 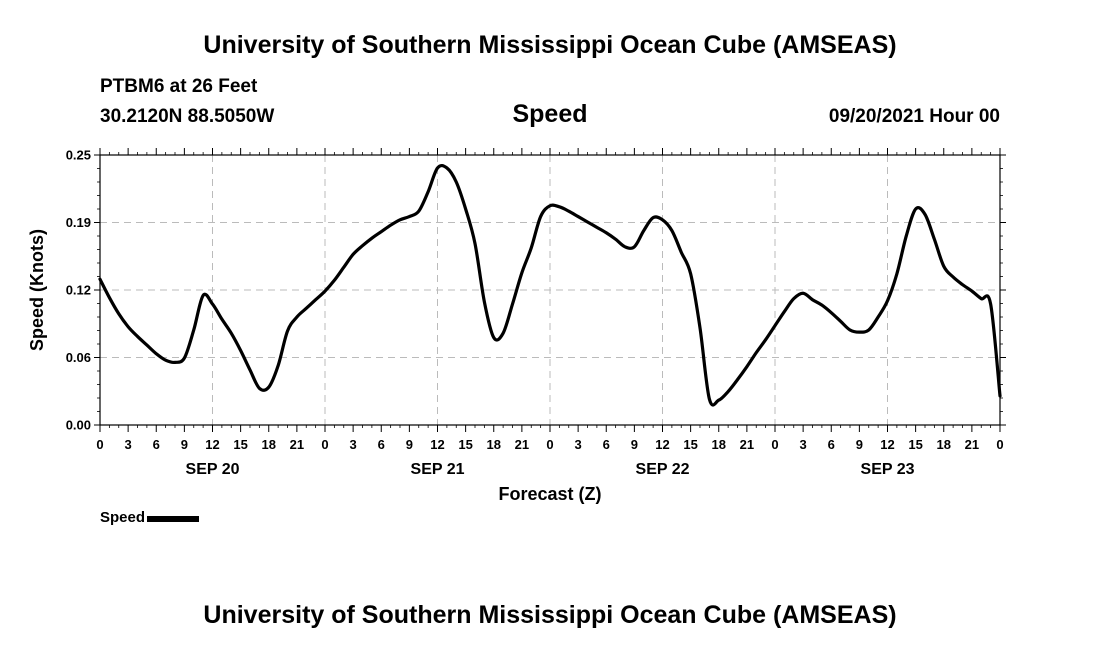 What do you see at coordinates (213, 469) in the screenshot?
I see `date-label: SEP 20` at bounding box center [213, 469].